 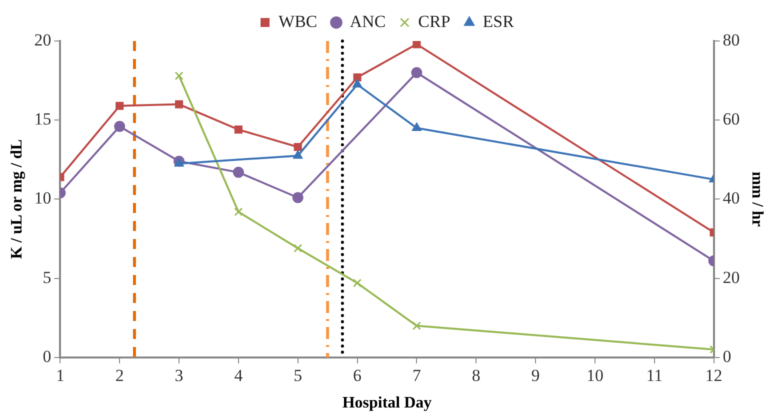 What do you see at coordinates (434, 21) in the screenshot?
I see `legend-label: CRP` at bounding box center [434, 21].